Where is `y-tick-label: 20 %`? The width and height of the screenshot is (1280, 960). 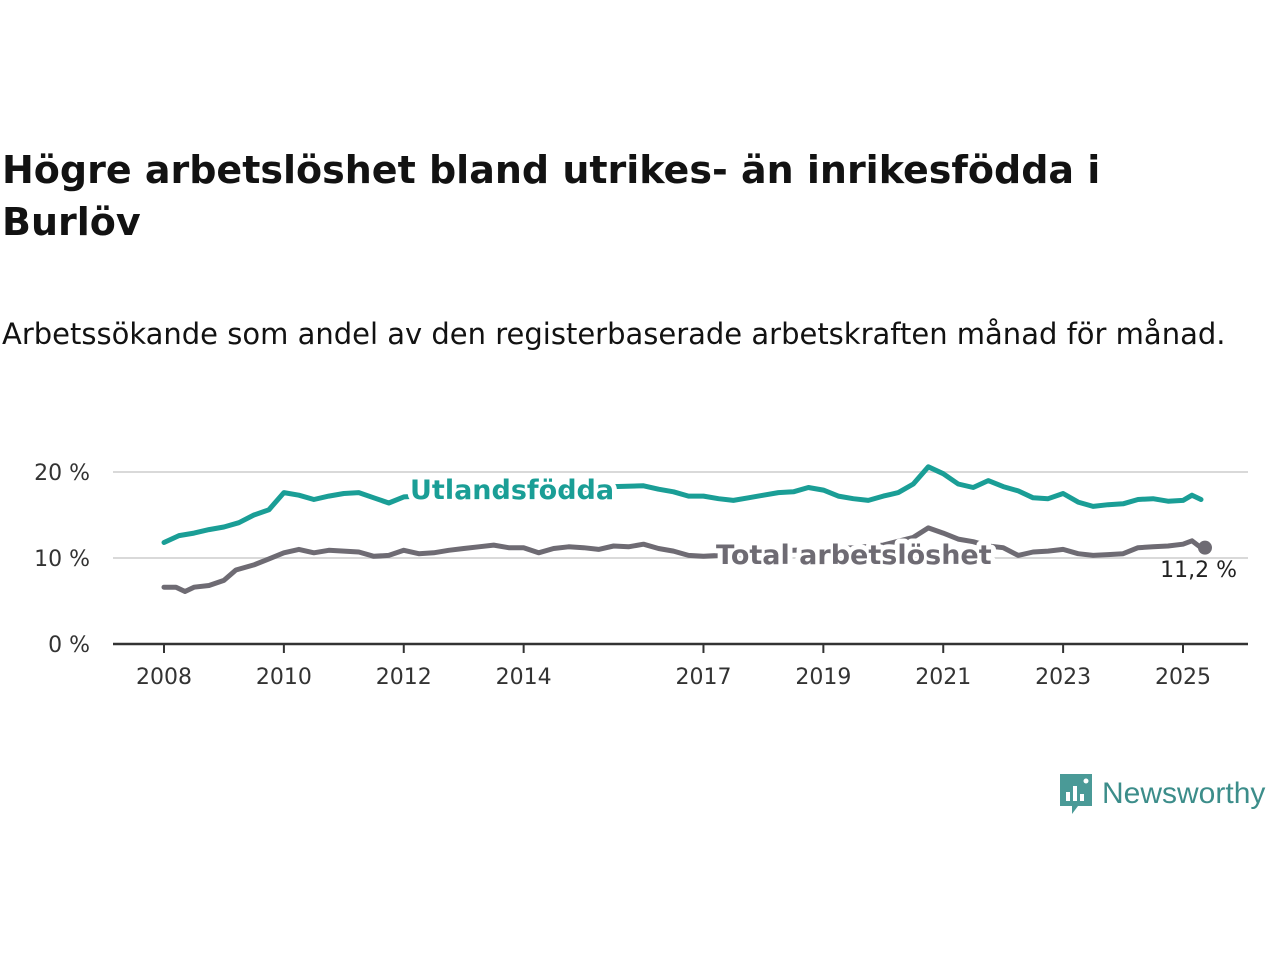 y-tick-label: 20 % is located at coordinates (62, 473).